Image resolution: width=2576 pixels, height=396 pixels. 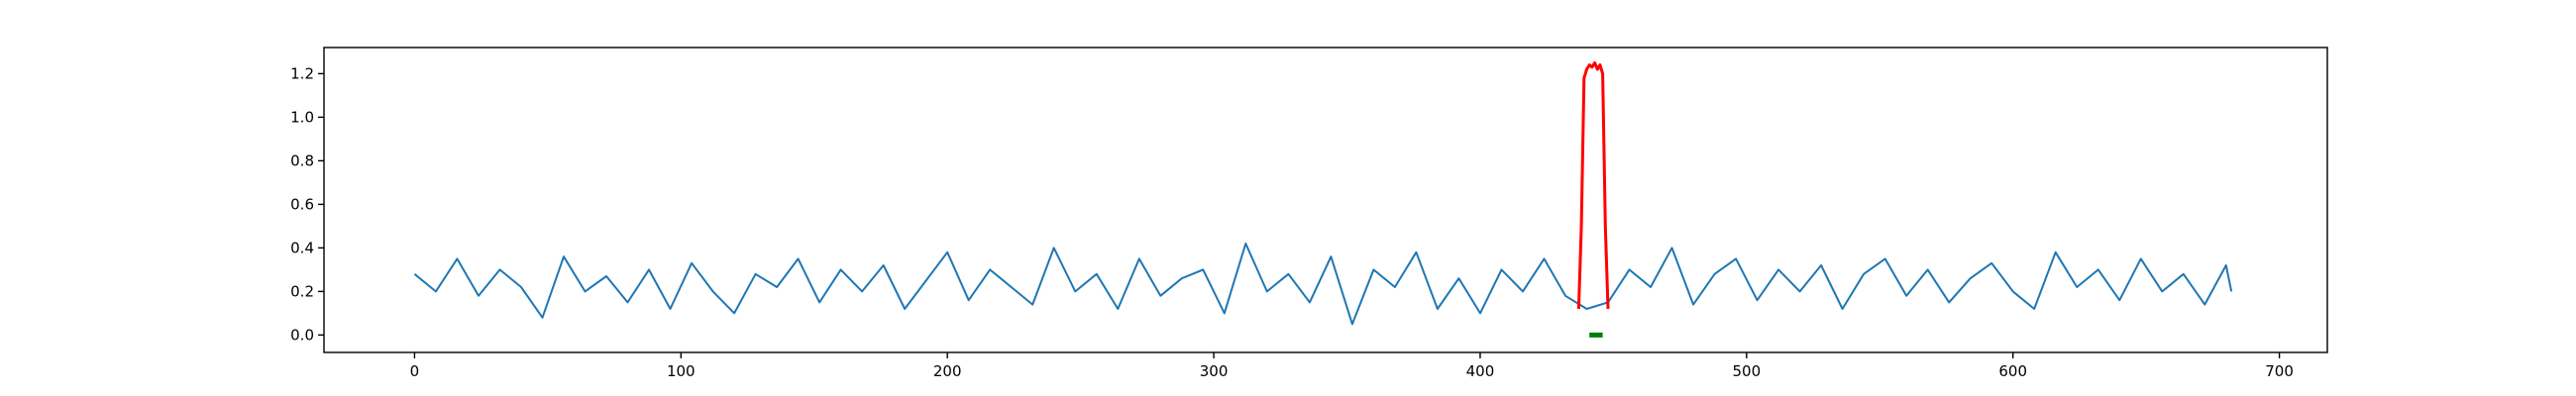 I want to click on x-tick-label: 700, so click(x=2279, y=371).